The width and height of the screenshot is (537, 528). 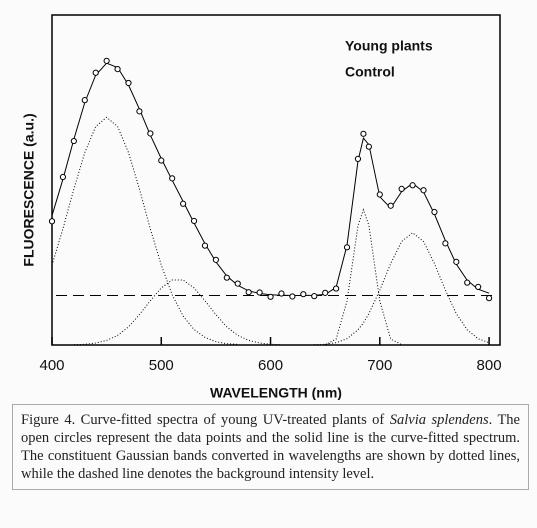 What do you see at coordinates (161, 365) in the screenshot?
I see `x-tick-label: 500` at bounding box center [161, 365].